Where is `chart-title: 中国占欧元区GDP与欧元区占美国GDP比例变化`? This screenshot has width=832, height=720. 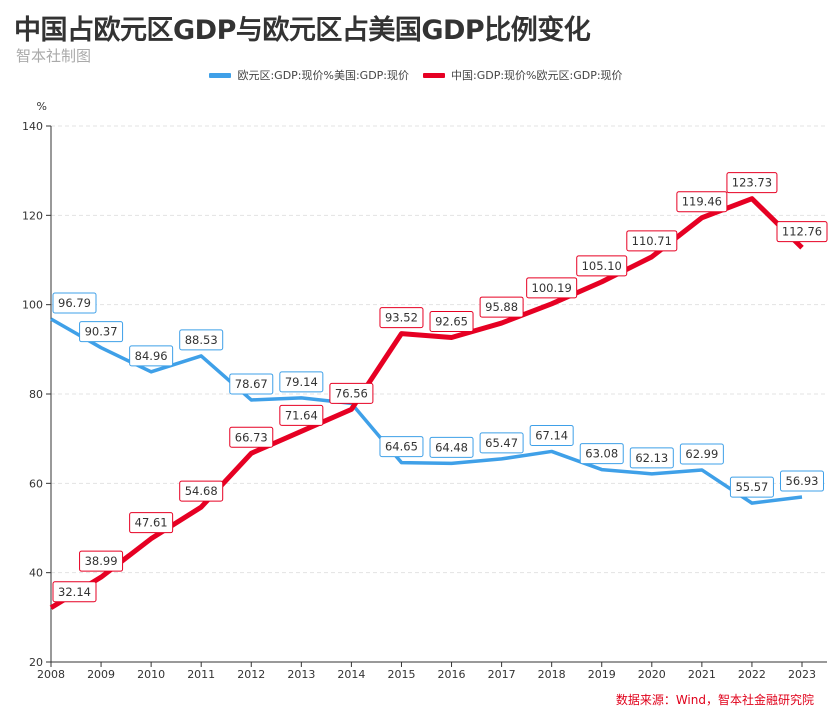 chart-title: 中国占欧元区GDP与欧元区占美国GDP比例变化 is located at coordinates (302, 30).